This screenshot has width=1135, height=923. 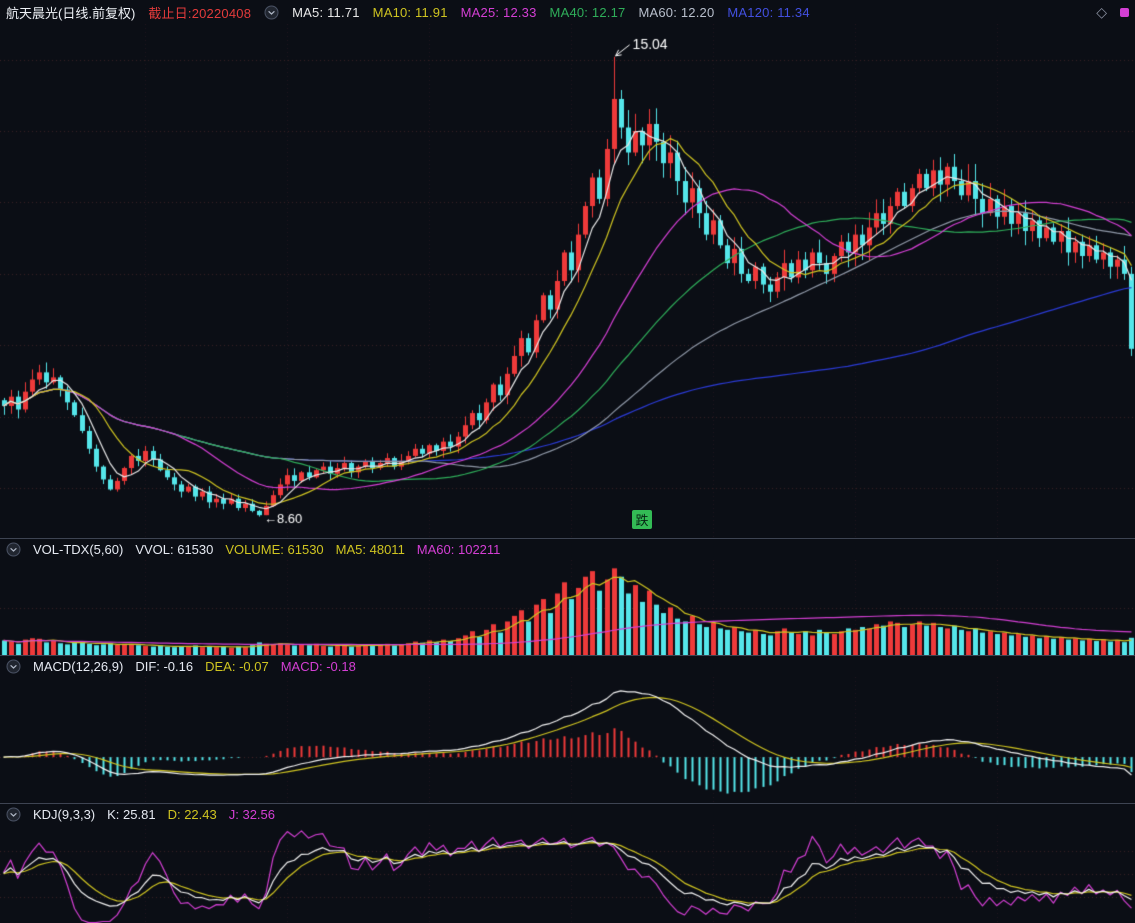 I want to click on ma25-label: MA25: 12.33, so click(x=498, y=12).